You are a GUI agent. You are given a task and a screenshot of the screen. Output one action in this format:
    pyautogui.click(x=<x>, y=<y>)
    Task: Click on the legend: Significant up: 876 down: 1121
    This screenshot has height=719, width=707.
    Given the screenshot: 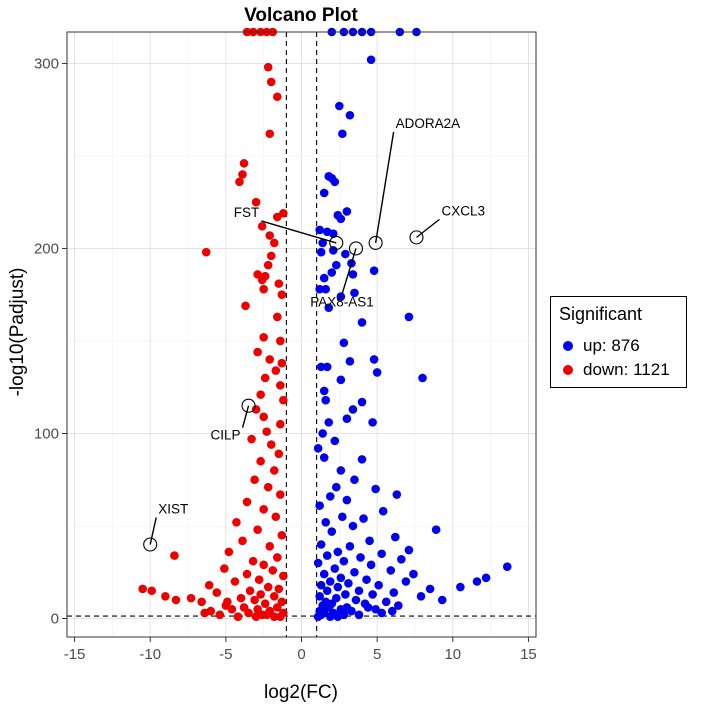 What is the action you would take?
    pyautogui.click(x=618, y=342)
    